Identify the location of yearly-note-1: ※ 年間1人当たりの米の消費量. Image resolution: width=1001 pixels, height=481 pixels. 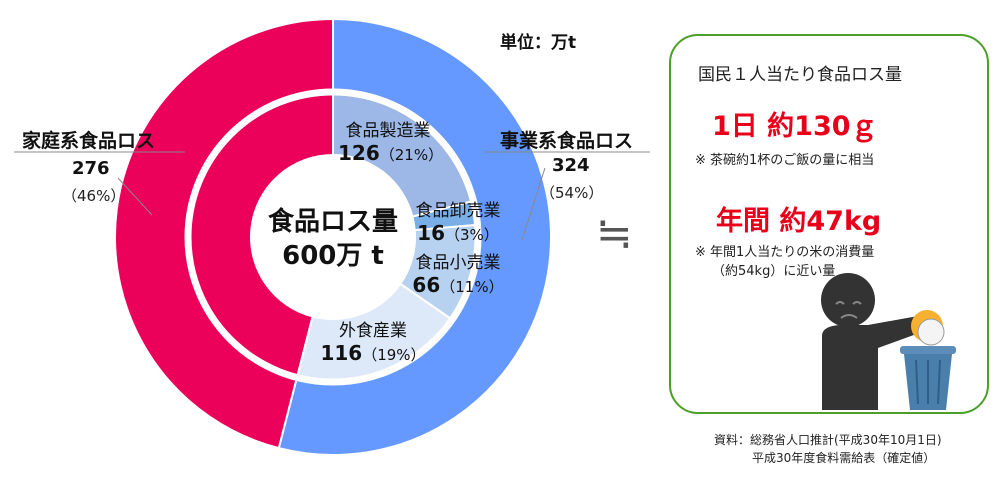
(785, 252).